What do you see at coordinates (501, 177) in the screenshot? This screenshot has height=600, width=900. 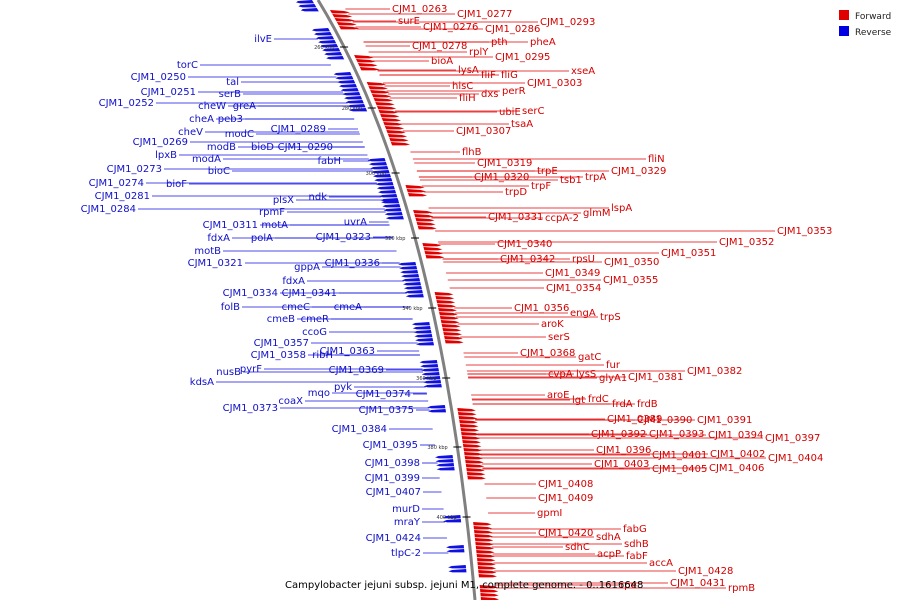 I see `gene-label-forward: CJM1_0320` at bounding box center [501, 177].